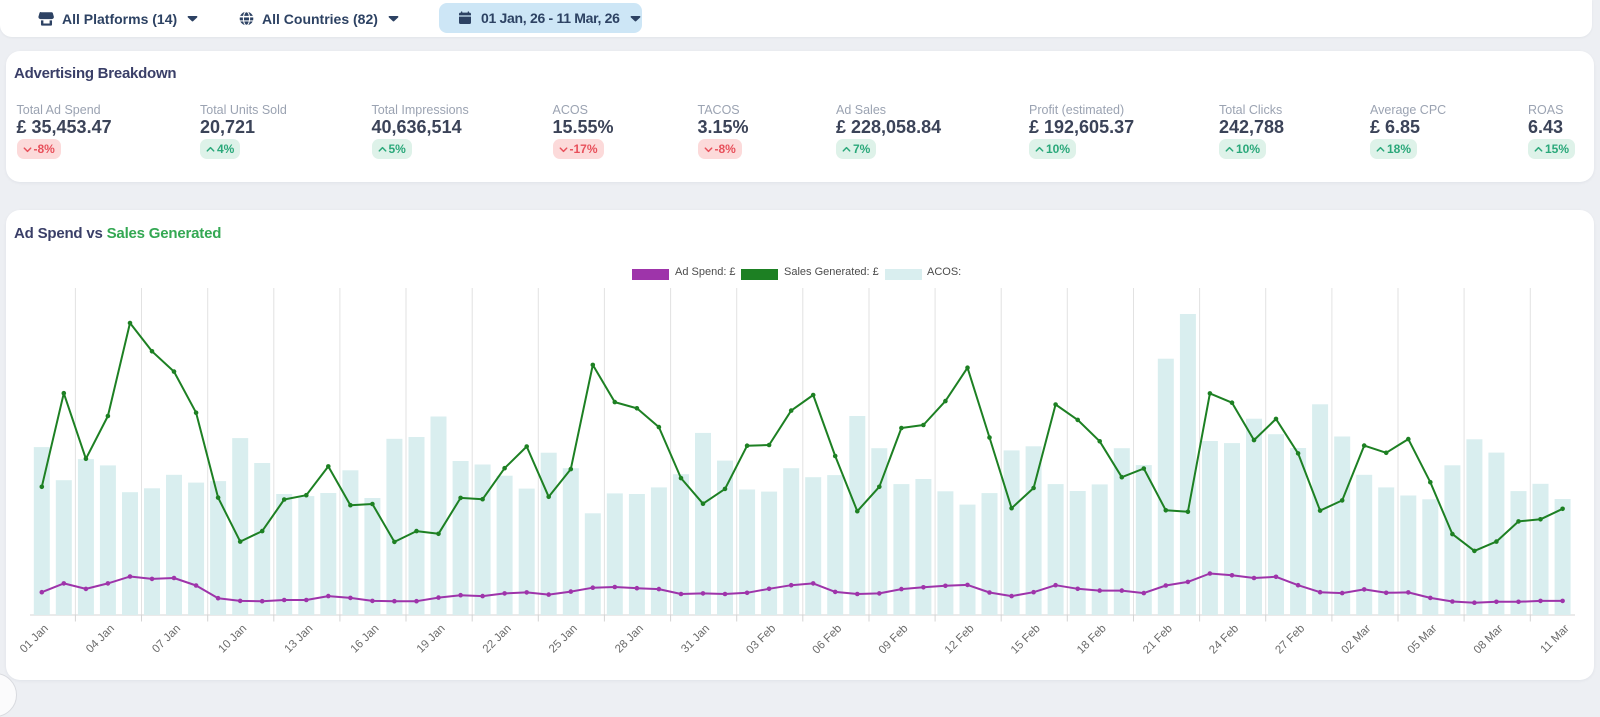 Image resolution: width=1600 pixels, height=717 pixels. I want to click on svg-text: 21 Feb, so click(1158, 640).